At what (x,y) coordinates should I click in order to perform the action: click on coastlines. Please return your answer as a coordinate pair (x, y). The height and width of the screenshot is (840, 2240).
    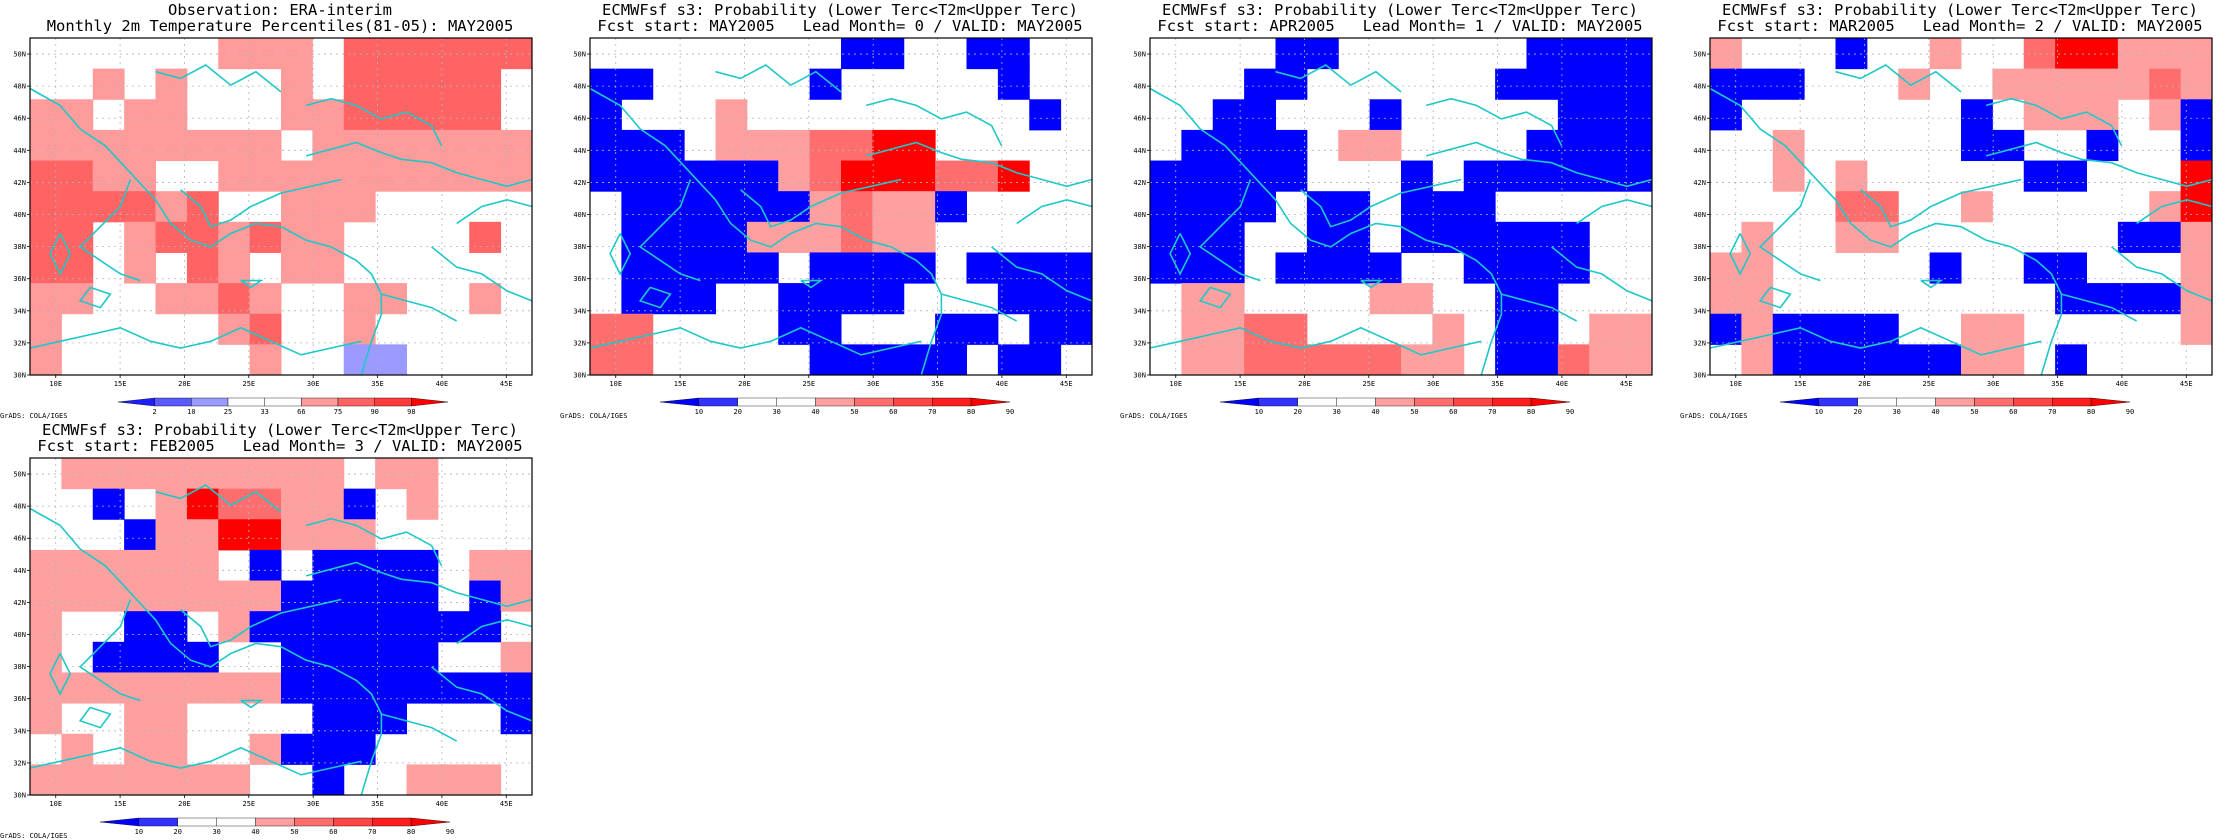
    Looking at the image, I should click on (281, 220).